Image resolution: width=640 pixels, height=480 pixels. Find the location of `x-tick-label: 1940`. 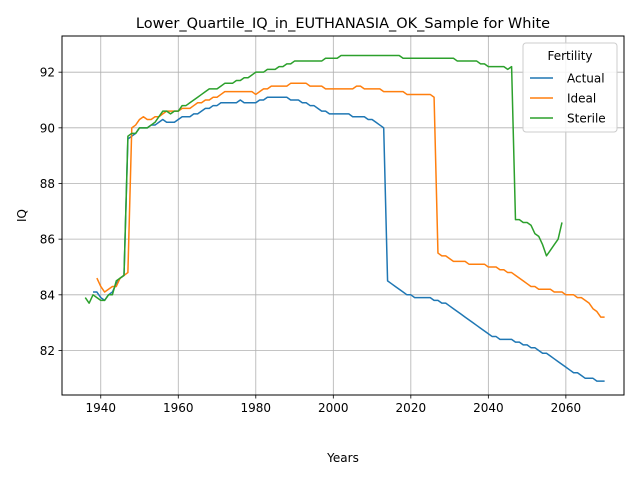

x-tick-label: 1940 is located at coordinates (100, 408).